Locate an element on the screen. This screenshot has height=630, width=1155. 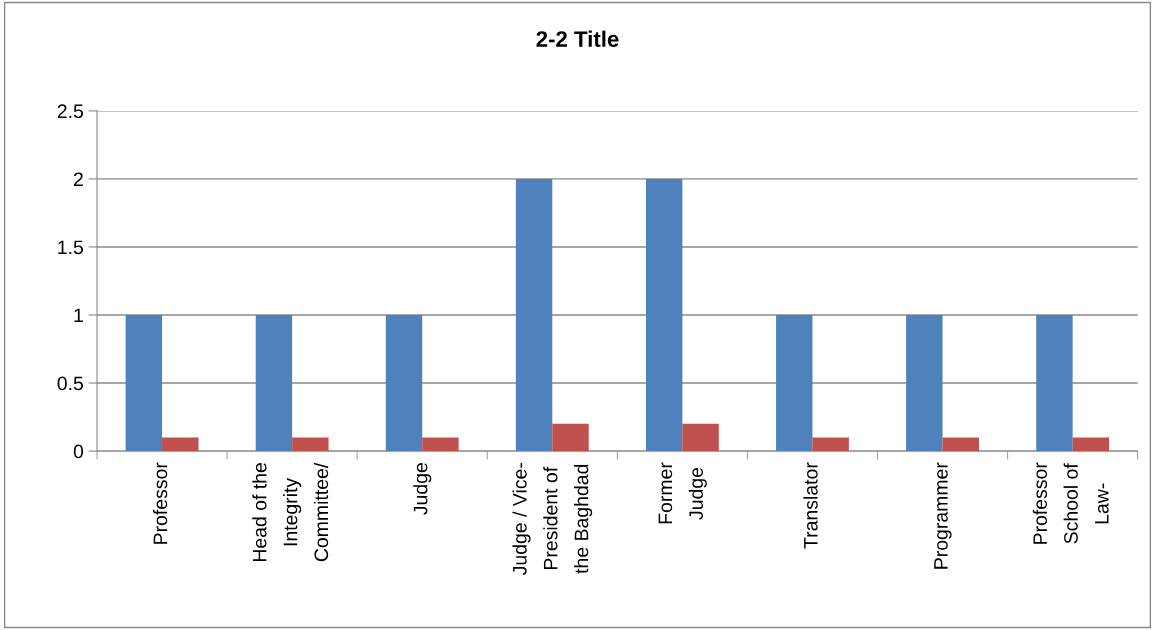
x-tick-label: Programmer is located at coordinates (943, 515).